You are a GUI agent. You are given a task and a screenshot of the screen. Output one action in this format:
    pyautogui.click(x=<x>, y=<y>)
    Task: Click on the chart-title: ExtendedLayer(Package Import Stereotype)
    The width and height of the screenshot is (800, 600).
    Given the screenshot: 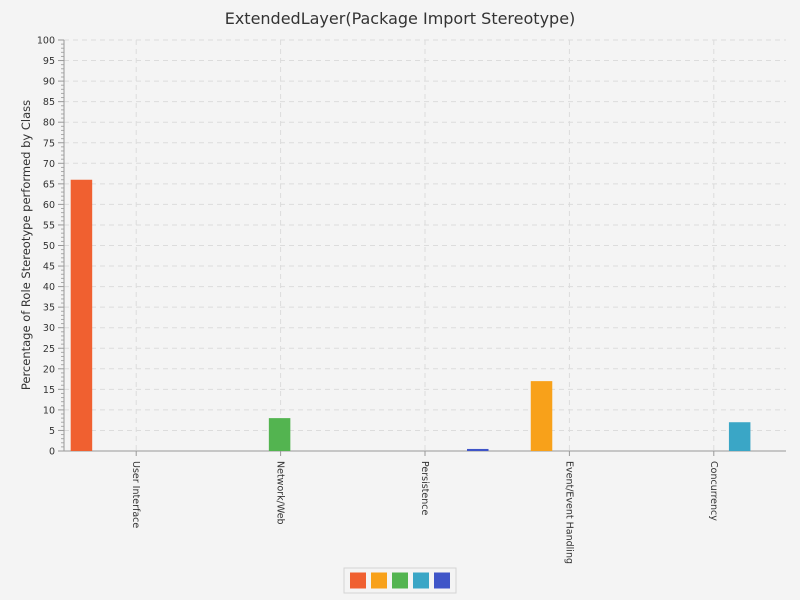 What is the action you would take?
    pyautogui.click(x=400, y=18)
    